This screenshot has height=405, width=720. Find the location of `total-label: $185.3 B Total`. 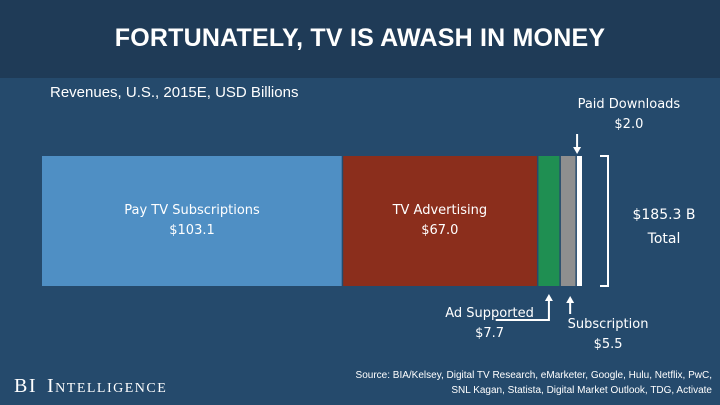

total-label: $185.3 B Total is located at coordinates (664, 227).